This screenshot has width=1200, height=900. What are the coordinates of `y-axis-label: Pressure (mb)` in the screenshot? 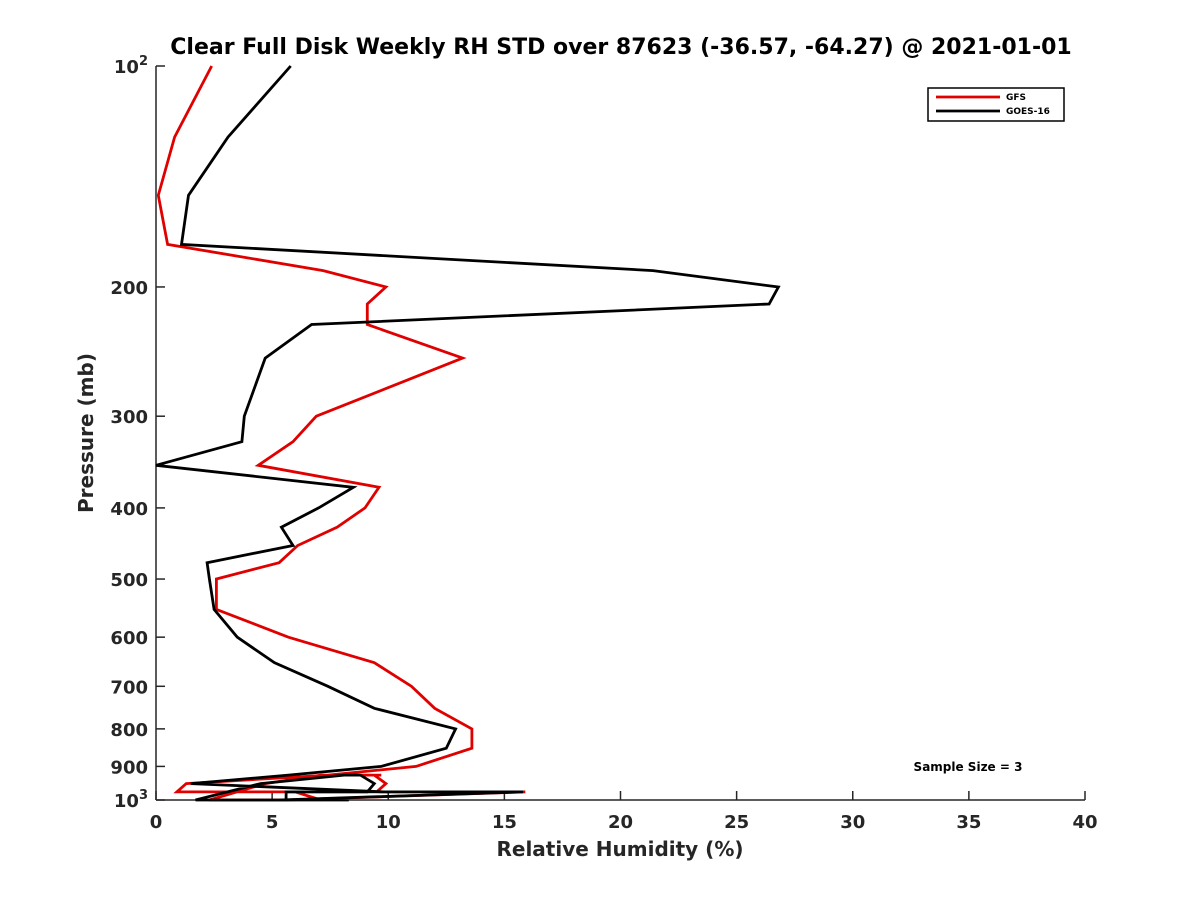 It's located at (86, 433).